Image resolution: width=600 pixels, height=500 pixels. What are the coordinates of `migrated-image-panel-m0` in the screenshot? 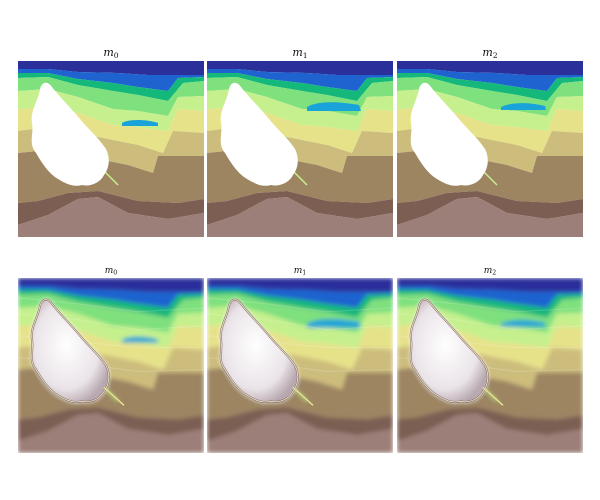 It's located at (111, 365).